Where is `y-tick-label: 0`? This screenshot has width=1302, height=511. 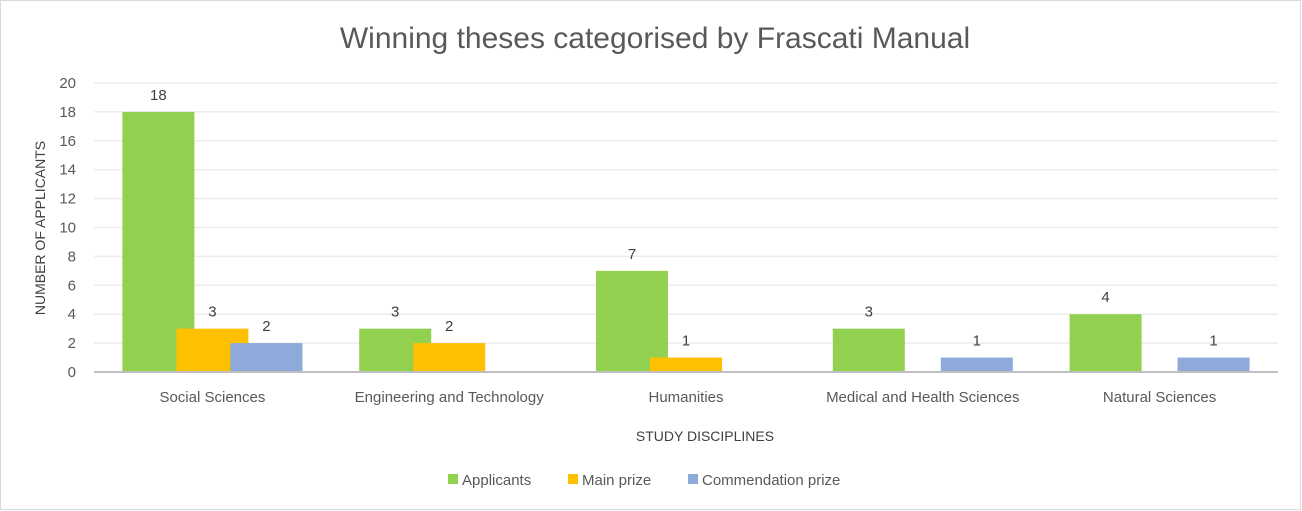
y-tick-label: 0 is located at coordinates (72, 372).